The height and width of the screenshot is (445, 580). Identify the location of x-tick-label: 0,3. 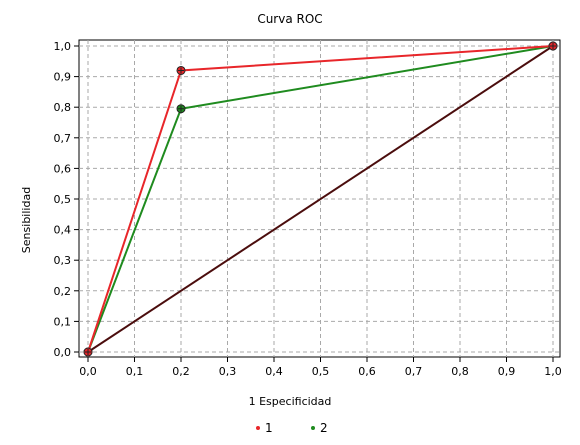
(228, 371).